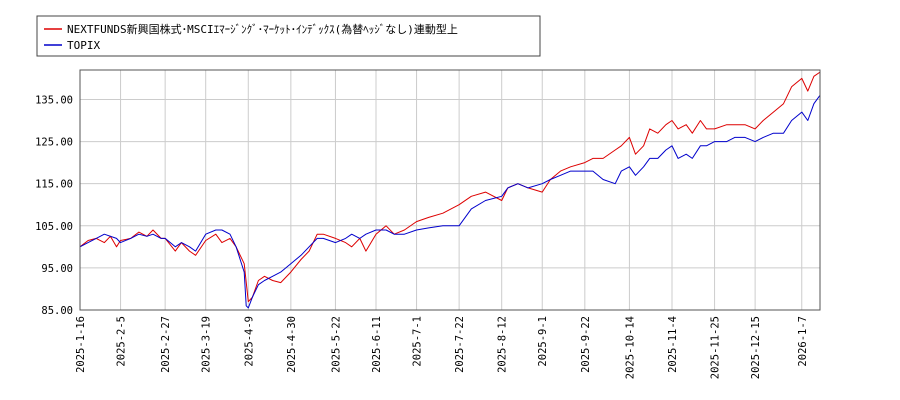  Describe the element at coordinates (377, 344) in the screenshot. I see `x-tick-label: 2025-6-11` at that location.